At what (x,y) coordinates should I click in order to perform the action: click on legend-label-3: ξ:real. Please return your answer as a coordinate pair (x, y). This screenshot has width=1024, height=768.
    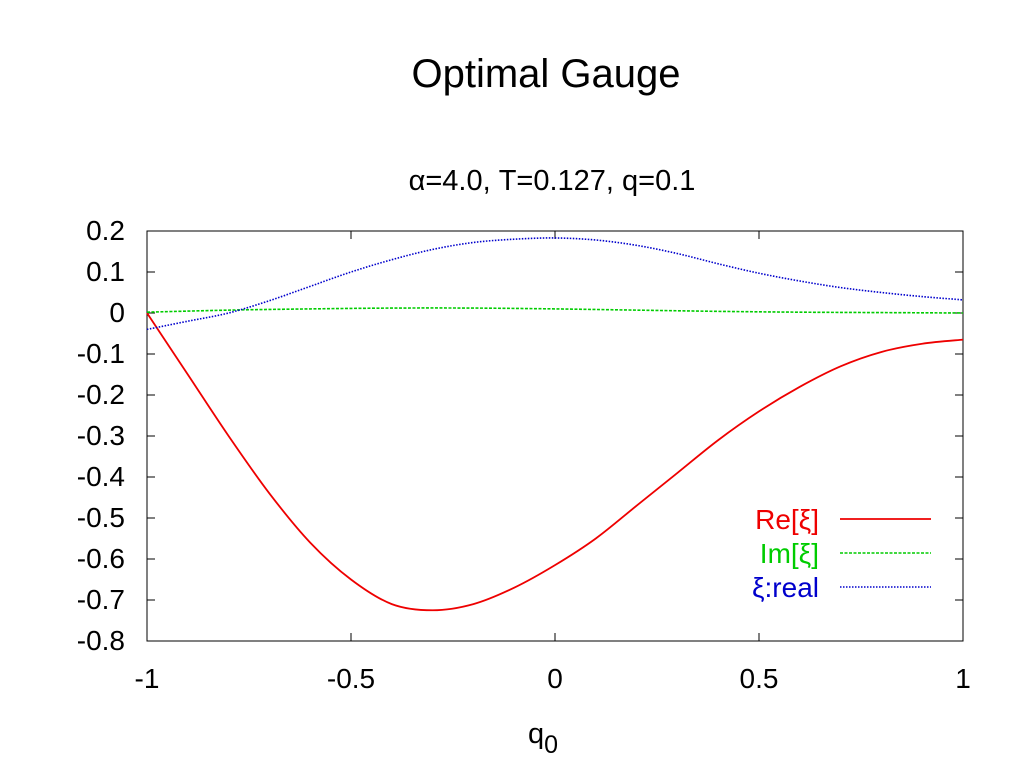
    Looking at the image, I should click on (785, 587).